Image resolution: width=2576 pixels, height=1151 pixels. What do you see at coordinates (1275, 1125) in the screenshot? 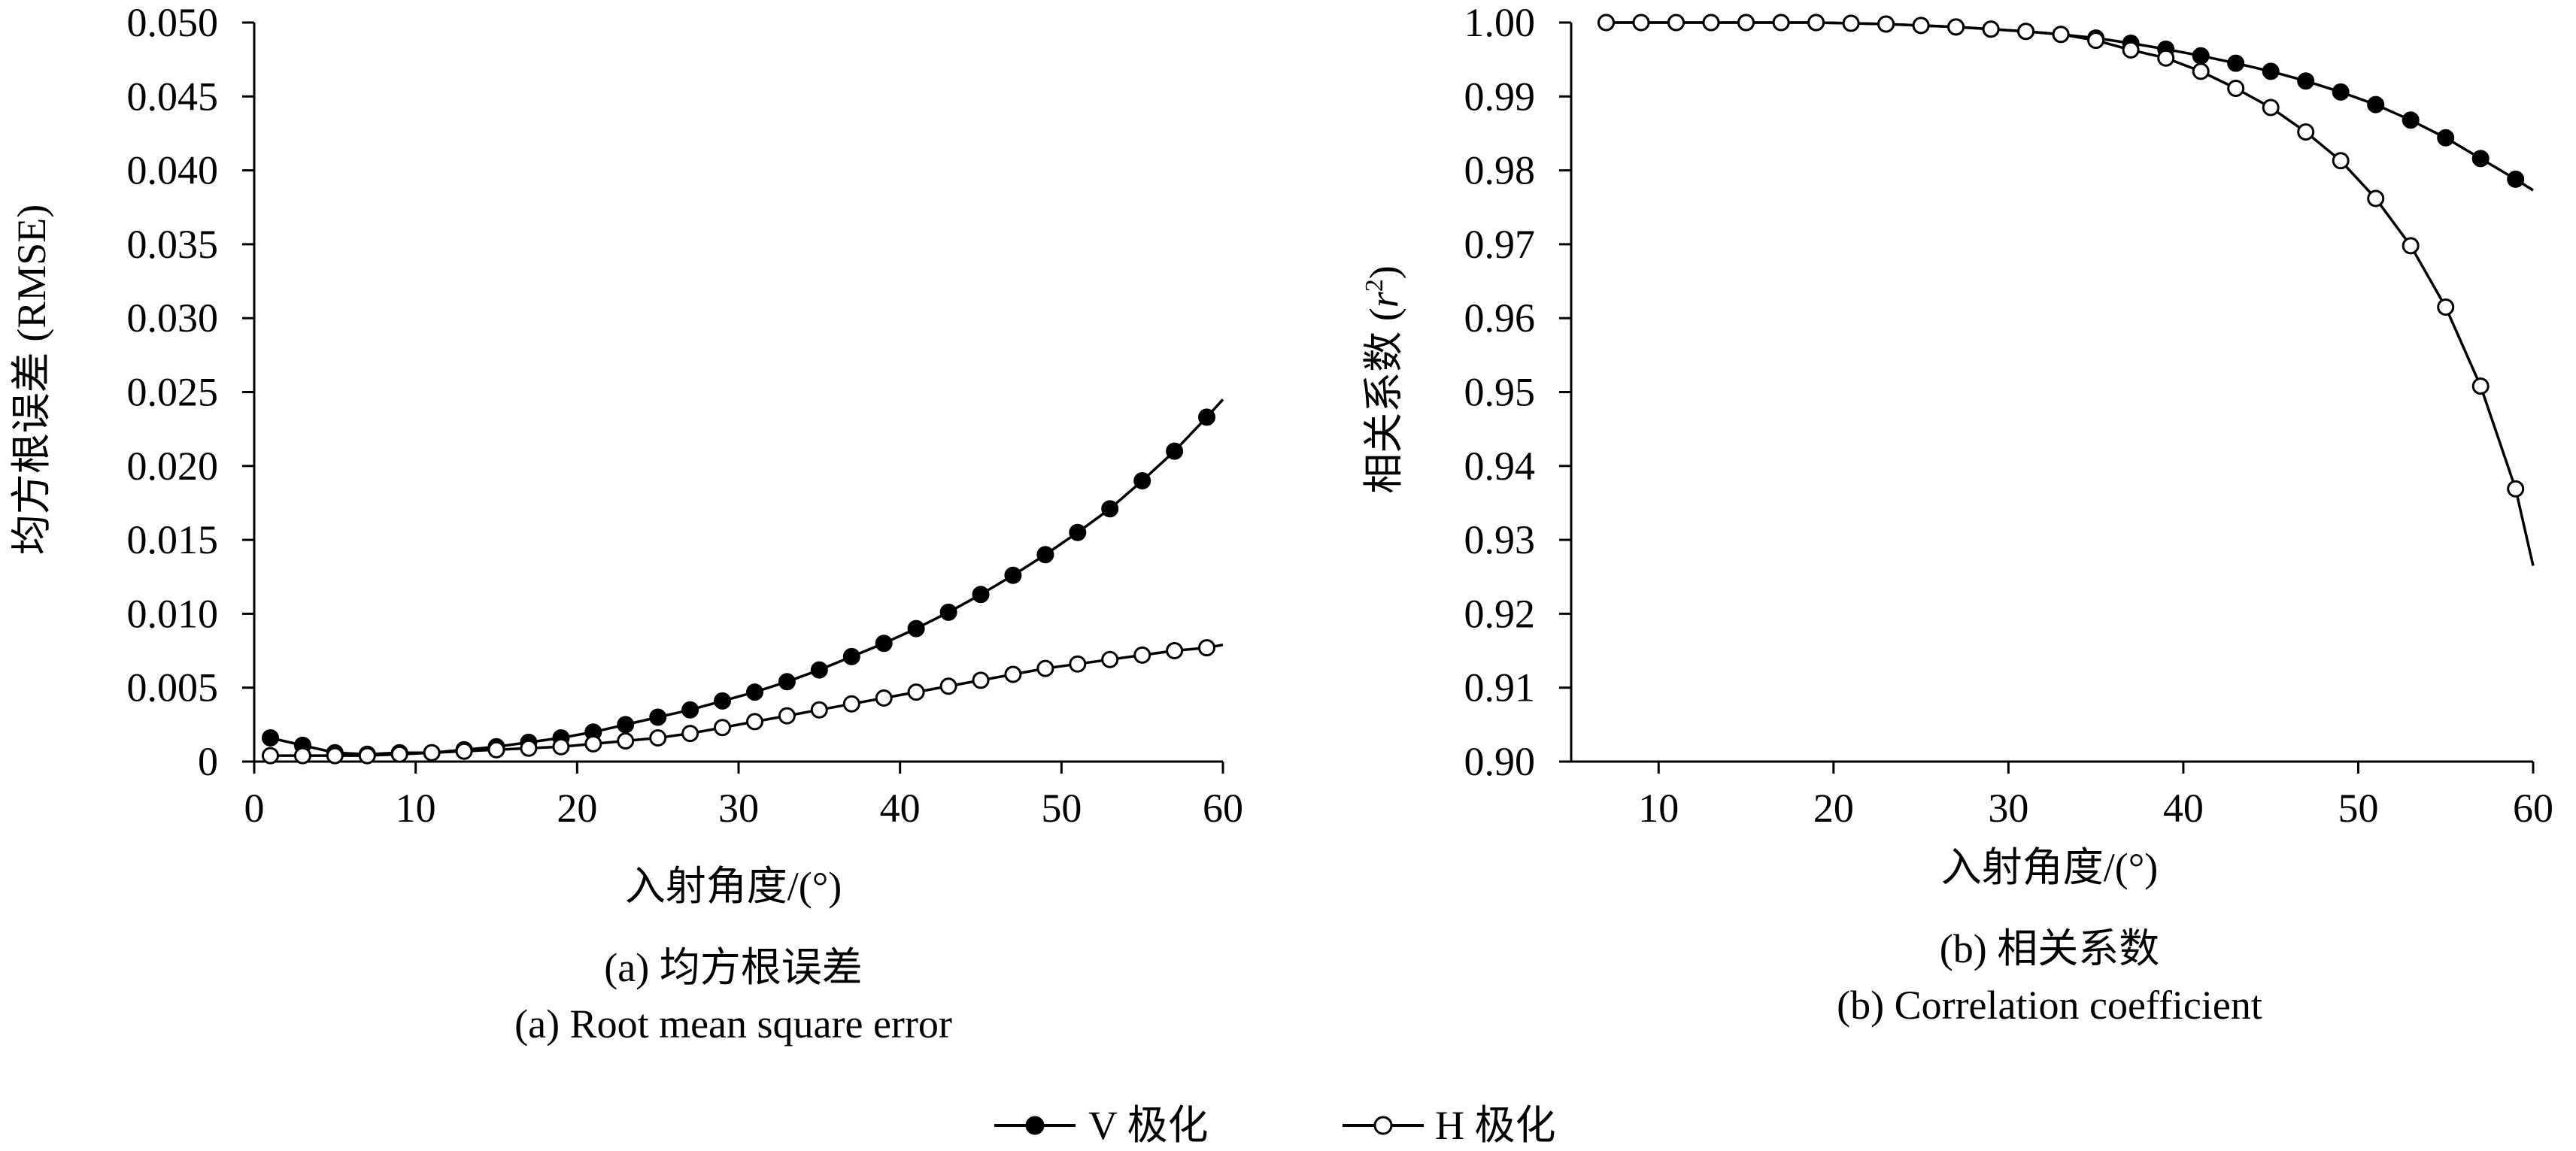
I see `legend: V 极化 H 极化` at bounding box center [1275, 1125].